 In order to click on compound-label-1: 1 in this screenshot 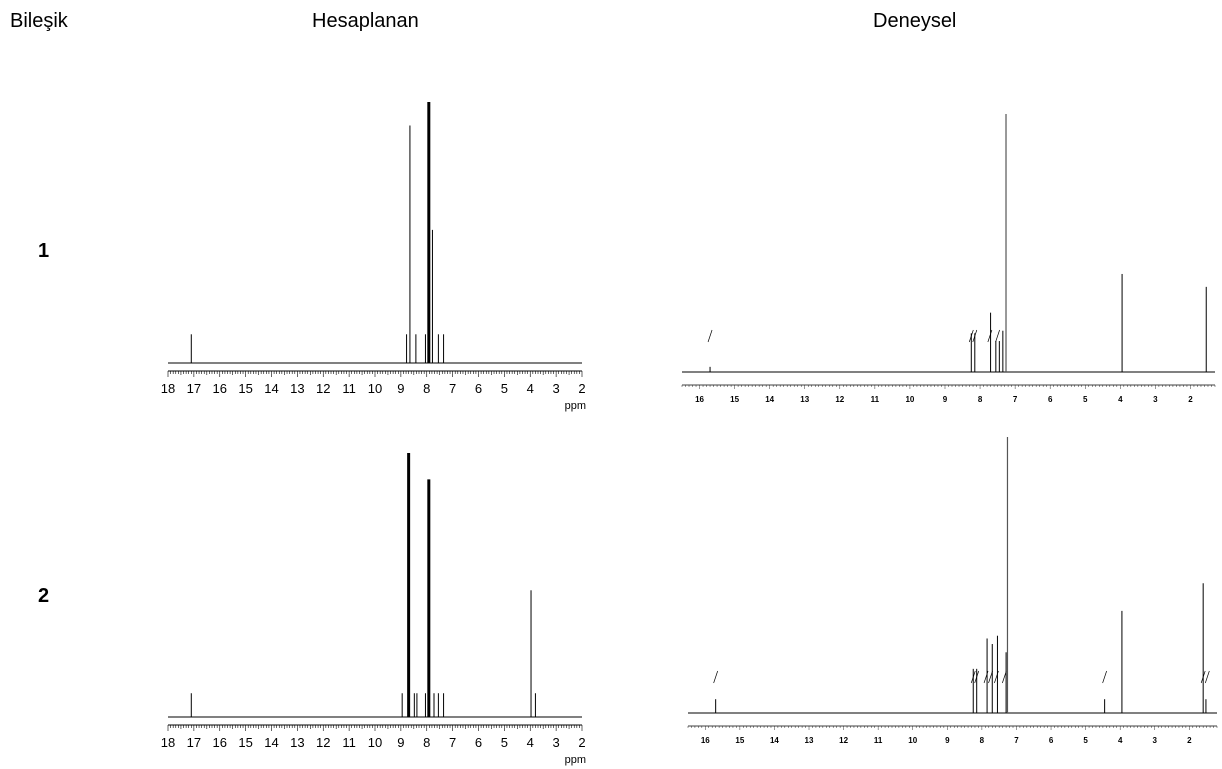, I will do `click(44, 251)`.